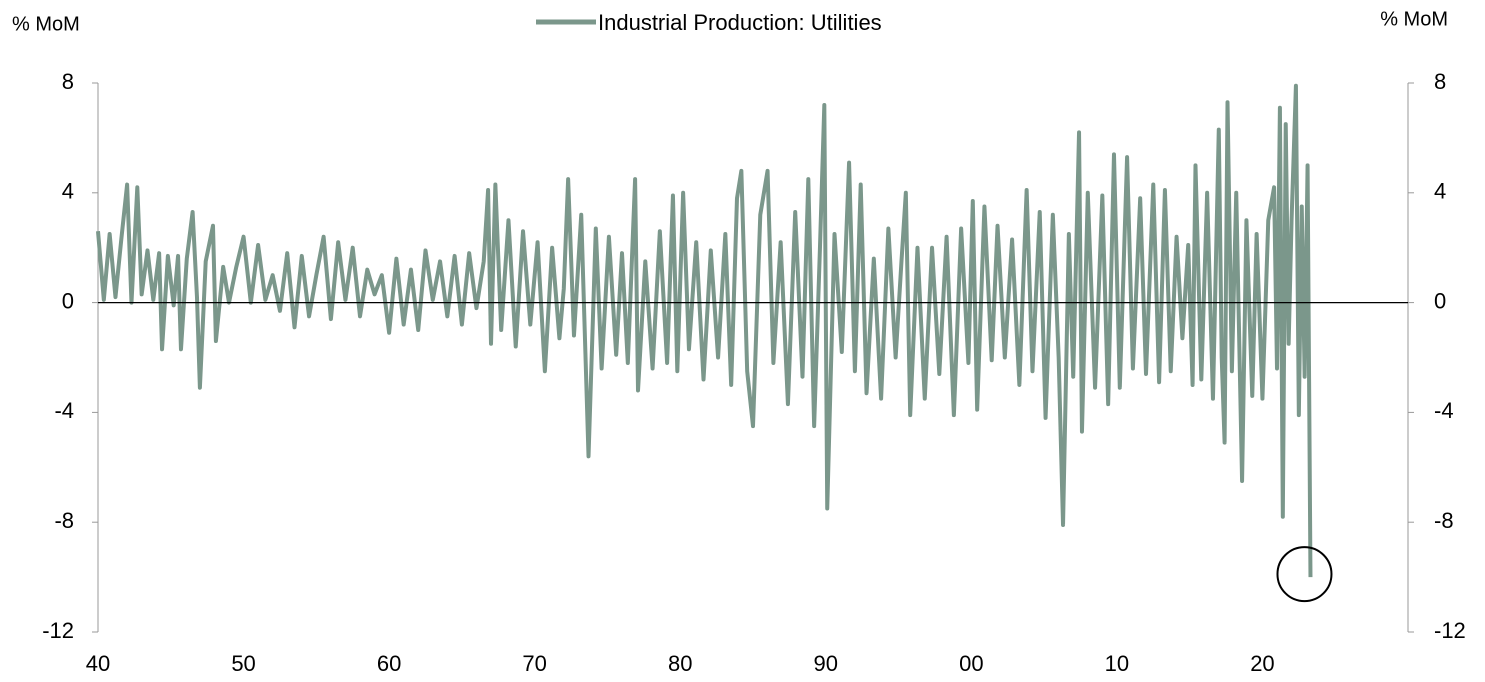 This screenshot has width=1485, height=682. What do you see at coordinates (389, 663) in the screenshot?
I see `x-tick-label: 60` at bounding box center [389, 663].